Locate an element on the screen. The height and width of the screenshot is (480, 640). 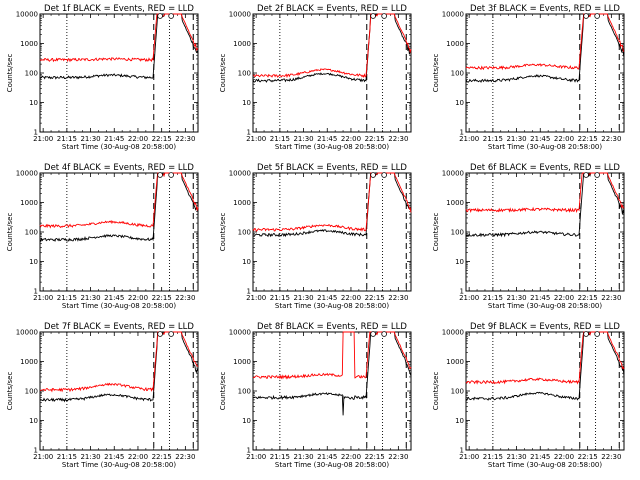
chart-title: Det 1f BLACK = Events, RED = LLD is located at coordinates (119, 9).